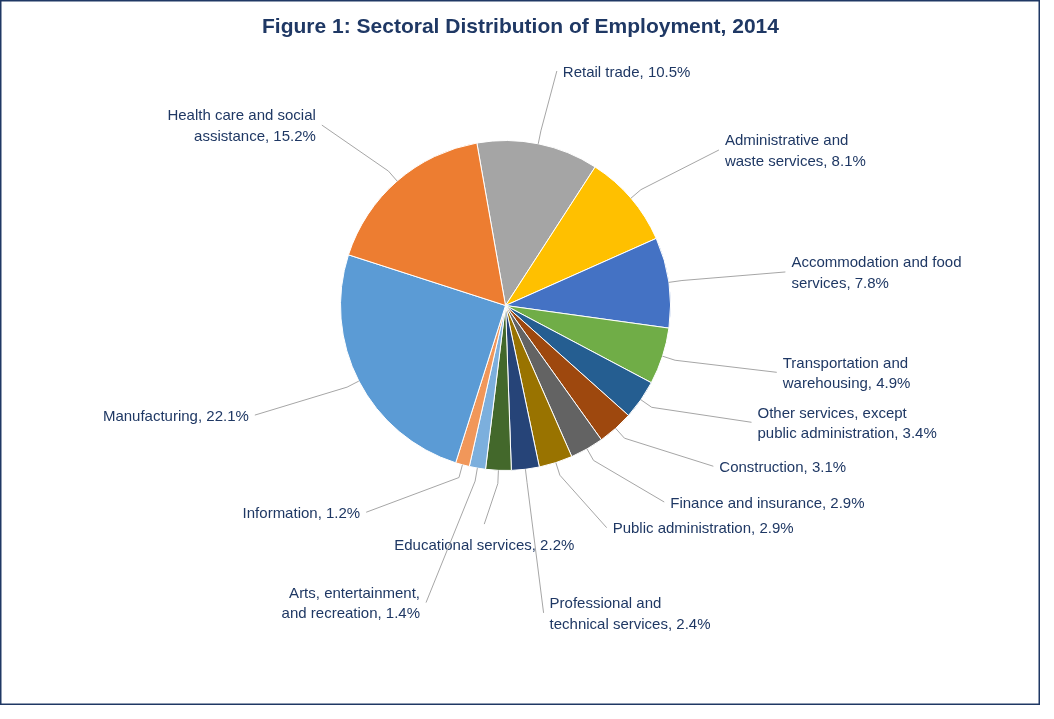 The height and width of the screenshot is (719, 1054). Describe the element at coordinates (794, 150) in the screenshot. I see `slice-label: Administrative and waste services, 8.1%` at that location.